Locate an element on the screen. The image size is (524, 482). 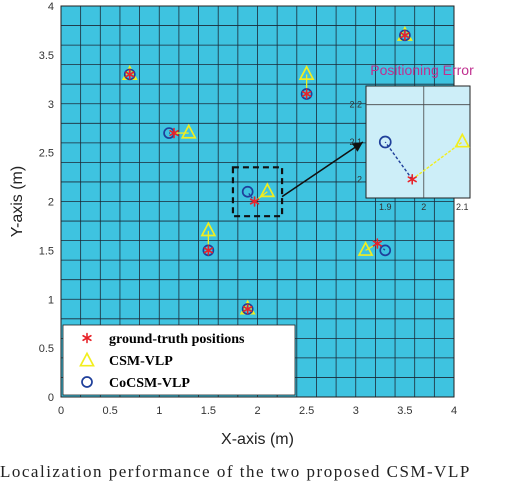
x-tick-label: 1.5 is located at coordinates (208, 411).